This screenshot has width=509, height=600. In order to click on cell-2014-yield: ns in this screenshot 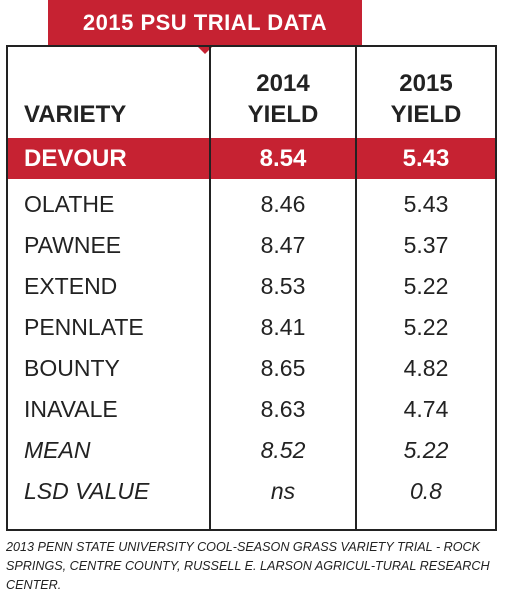, I will do `click(283, 491)`.